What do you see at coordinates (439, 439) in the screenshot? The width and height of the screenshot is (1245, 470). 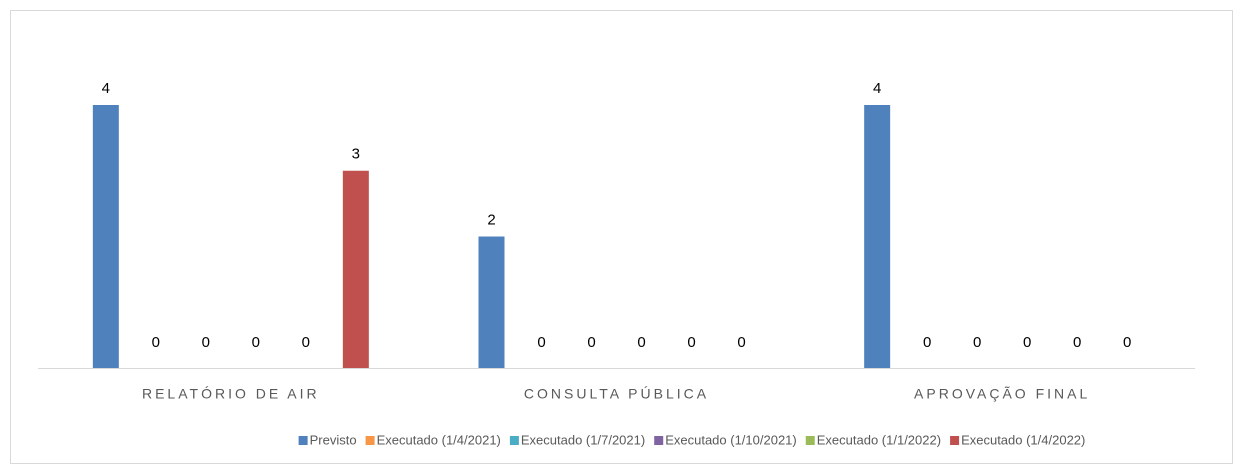 I see `legend-label: Executado (1/4/2021)` at bounding box center [439, 439].